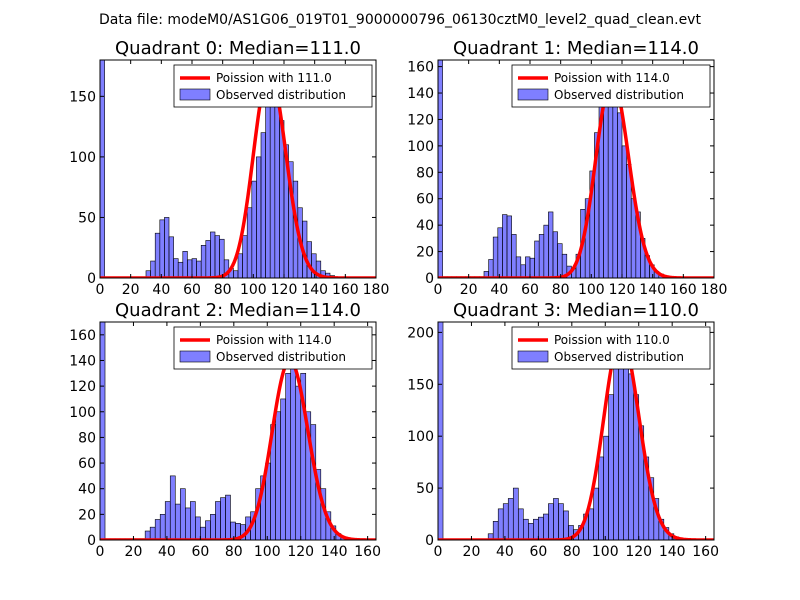 The width and height of the screenshot is (800, 600). Describe the element at coordinates (82, 387) in the screenshot. I see `y-tick-label: 120` at that location.